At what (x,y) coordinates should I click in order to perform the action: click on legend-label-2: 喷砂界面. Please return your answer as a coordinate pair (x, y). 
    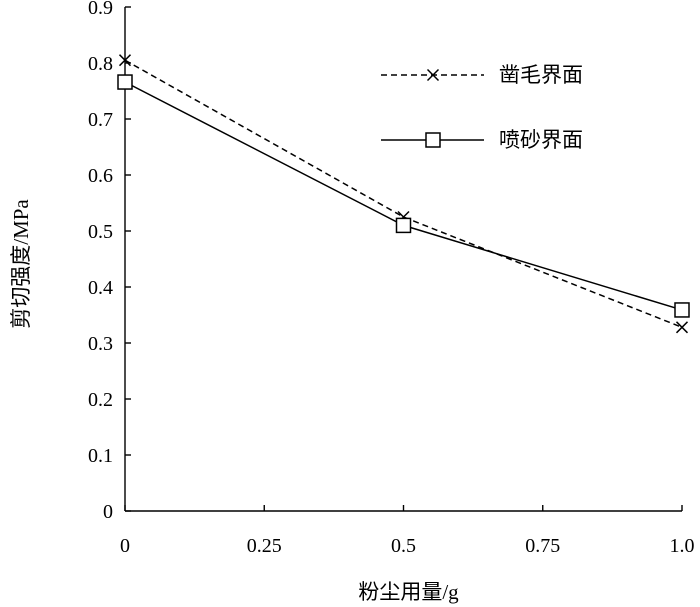
    Looking at the image, I should click on (541, 140).